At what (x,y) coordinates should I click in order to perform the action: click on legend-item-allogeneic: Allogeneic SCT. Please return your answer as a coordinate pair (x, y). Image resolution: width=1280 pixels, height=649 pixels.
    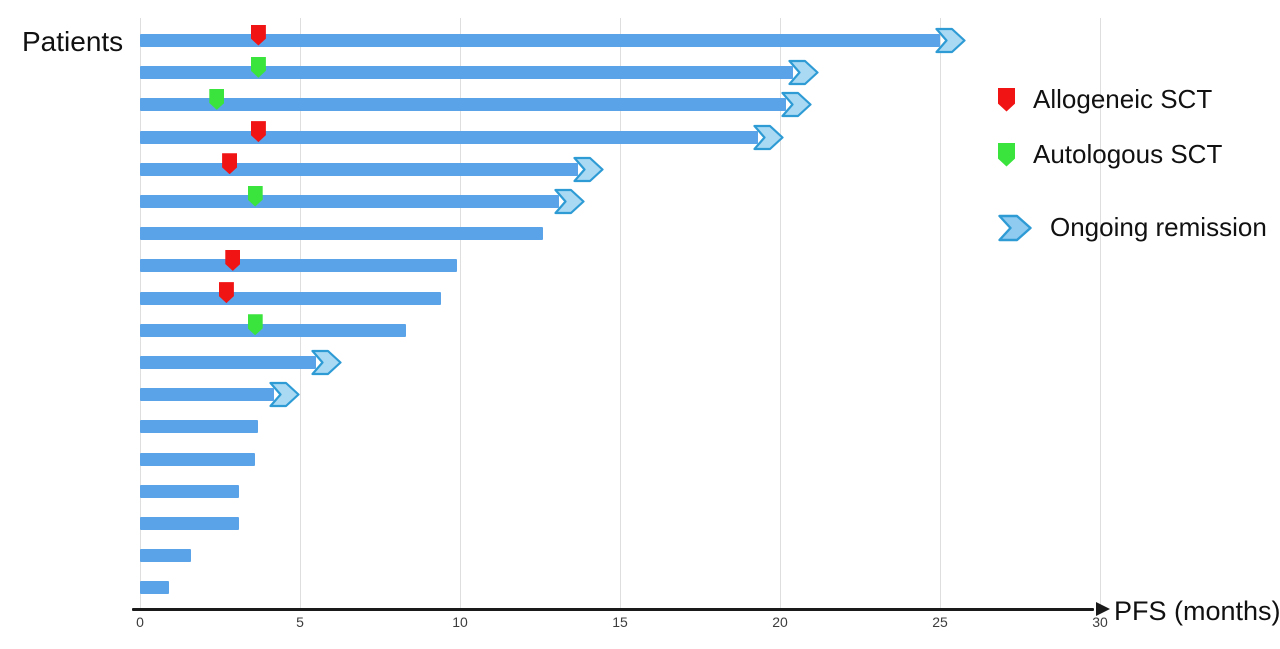
    Looking at the image, I should click on (1132, 99).